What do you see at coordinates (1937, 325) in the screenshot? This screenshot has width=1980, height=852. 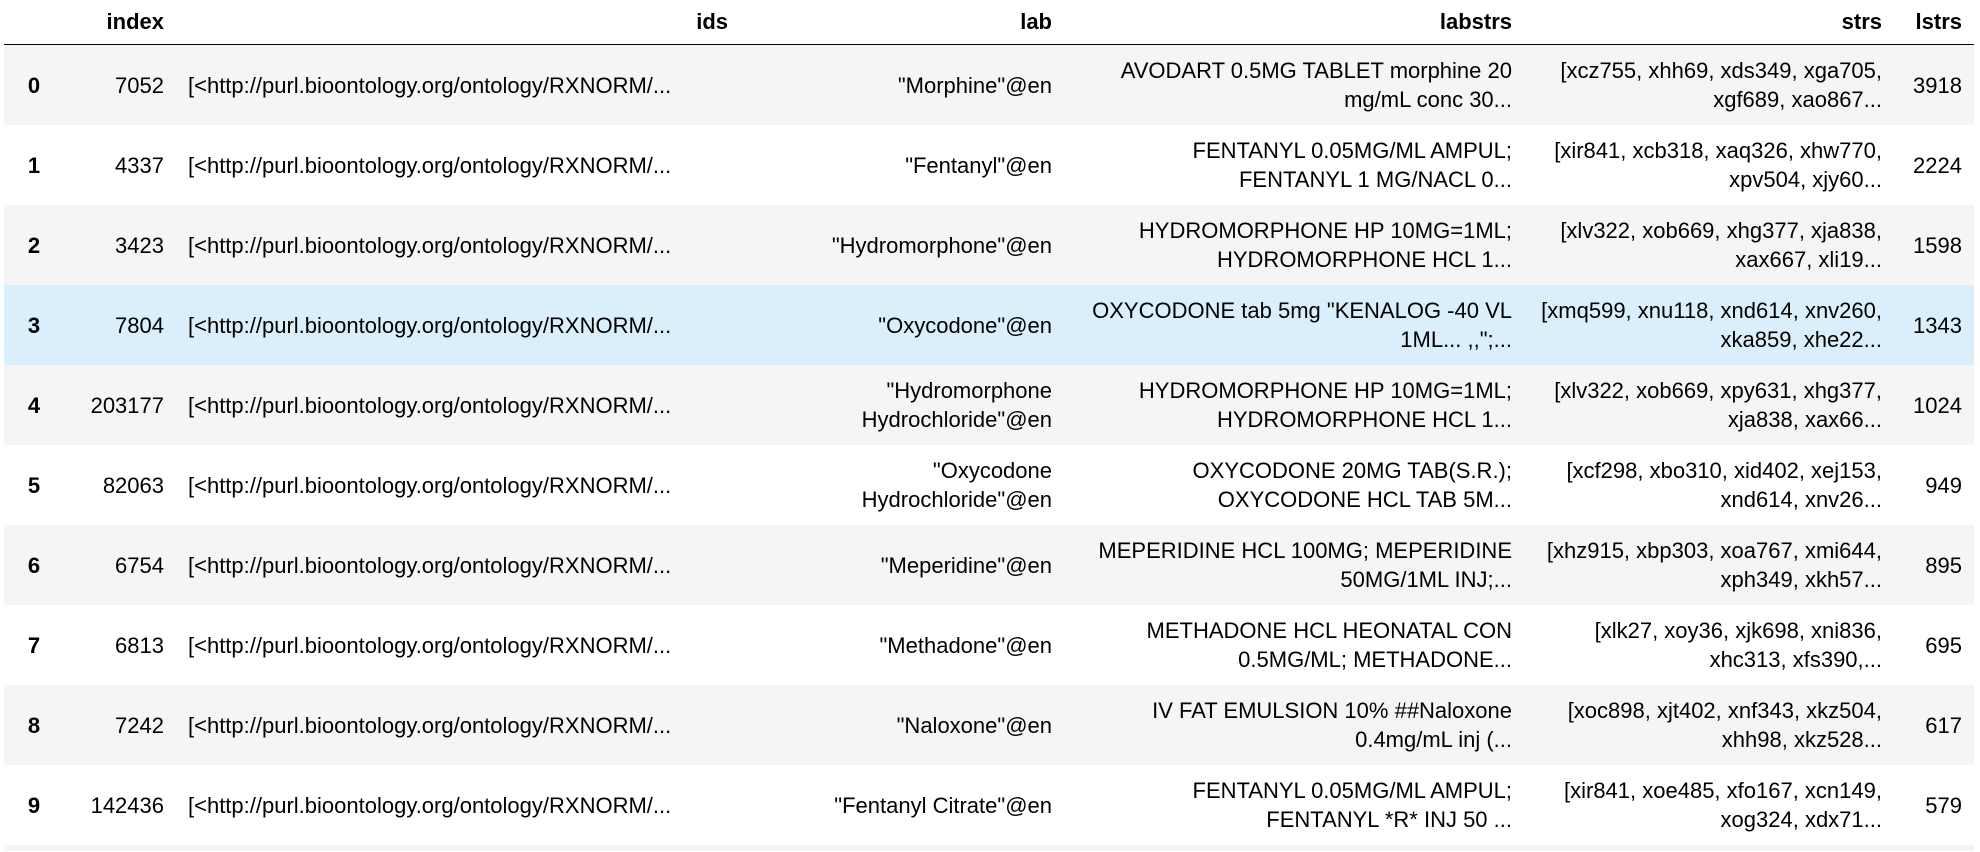 I see `cell-lstrs: 1343` at bounding box center [1937, 325].